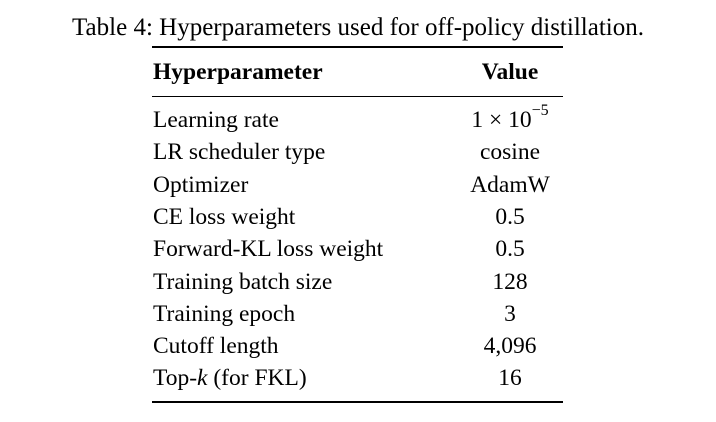 The height and width of the screenshot is (422, 716). What do you see at coordinates (268, 249) in the screenshot?
I see `name-cell: Forward-KL loss weight` at bounding box center [268, 249].